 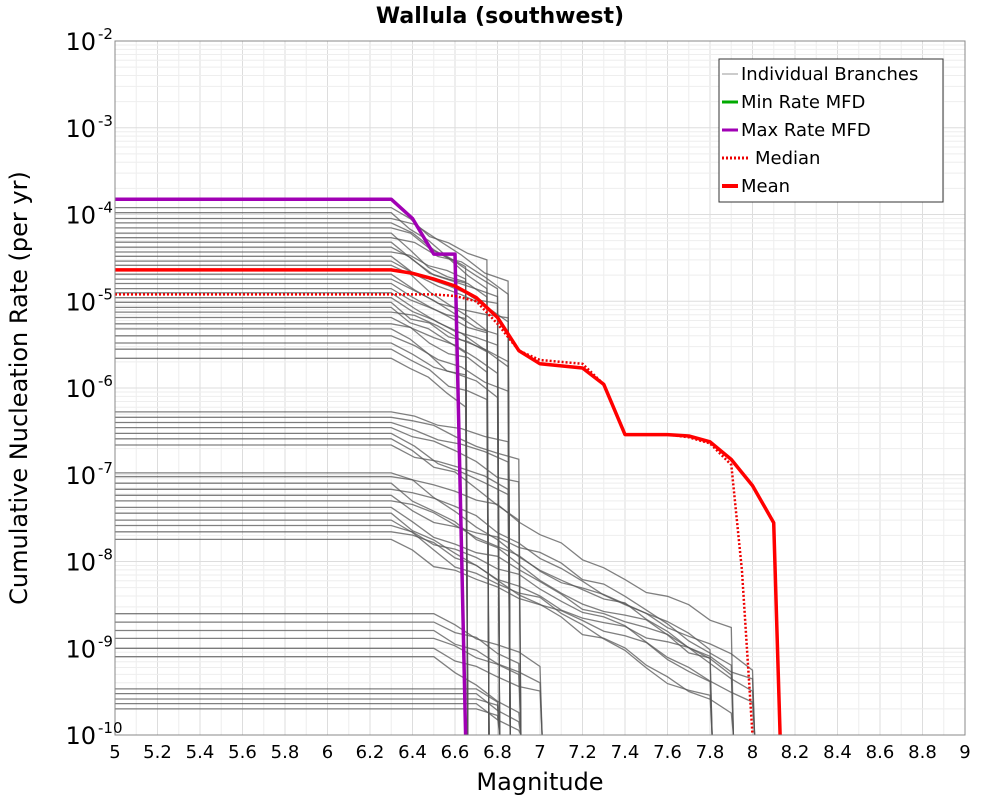 What do you see at coordinates (105, 468) in the screenshot?
I see `y-tick-exponent: -7` at bounding box center [105, 468].